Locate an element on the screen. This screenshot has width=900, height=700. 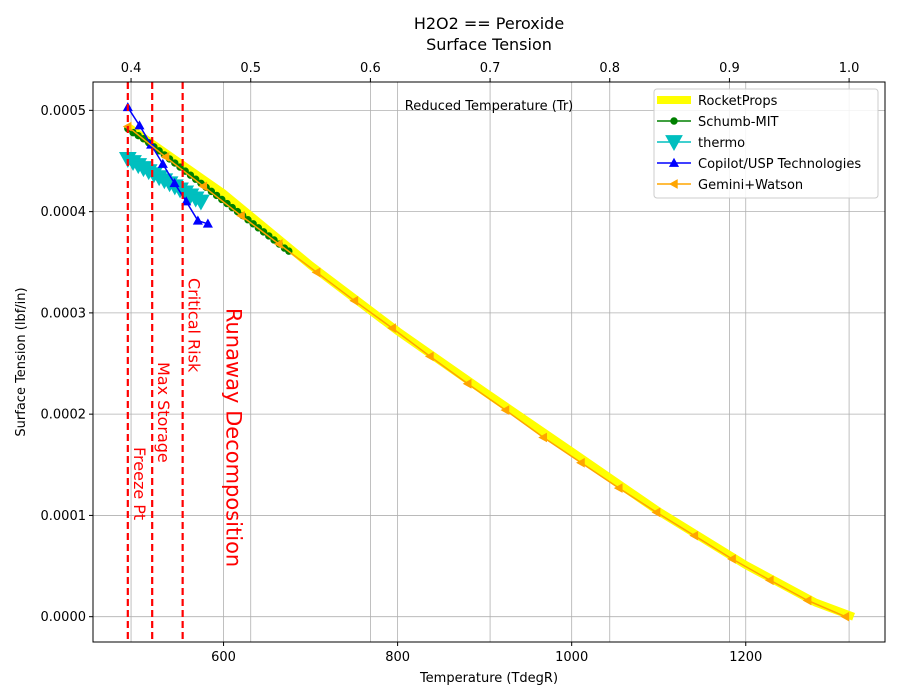
top-tick-label: 0.9 is located at coordinates (729, 68).